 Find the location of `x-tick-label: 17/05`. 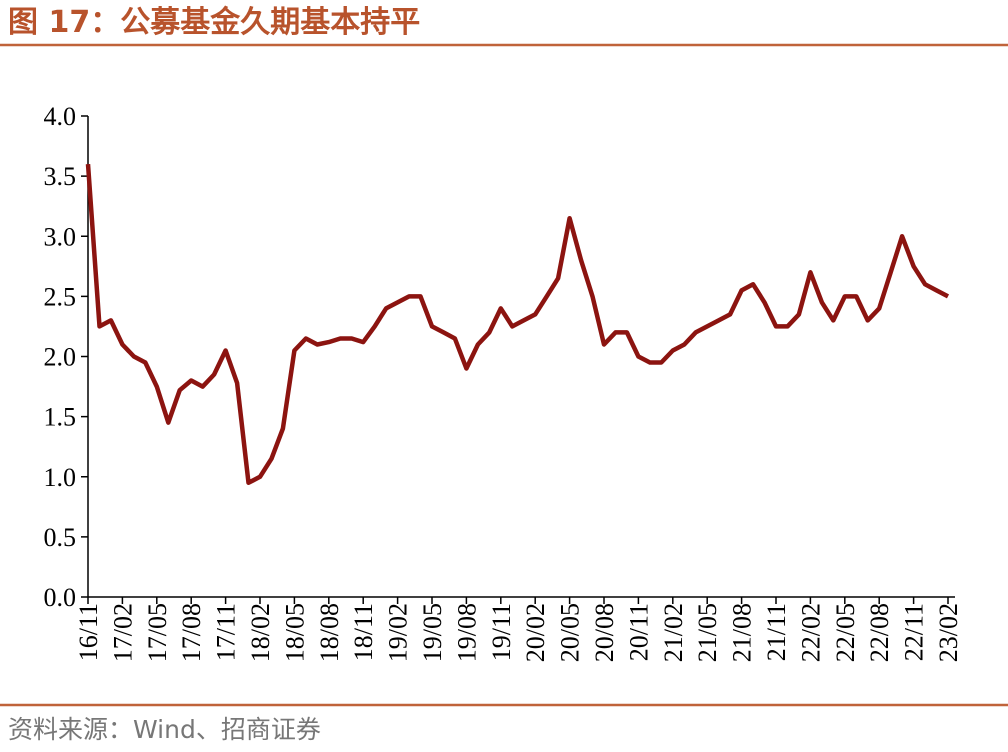

x-tick-label: 17/05 is located at coordinates (157, 632).